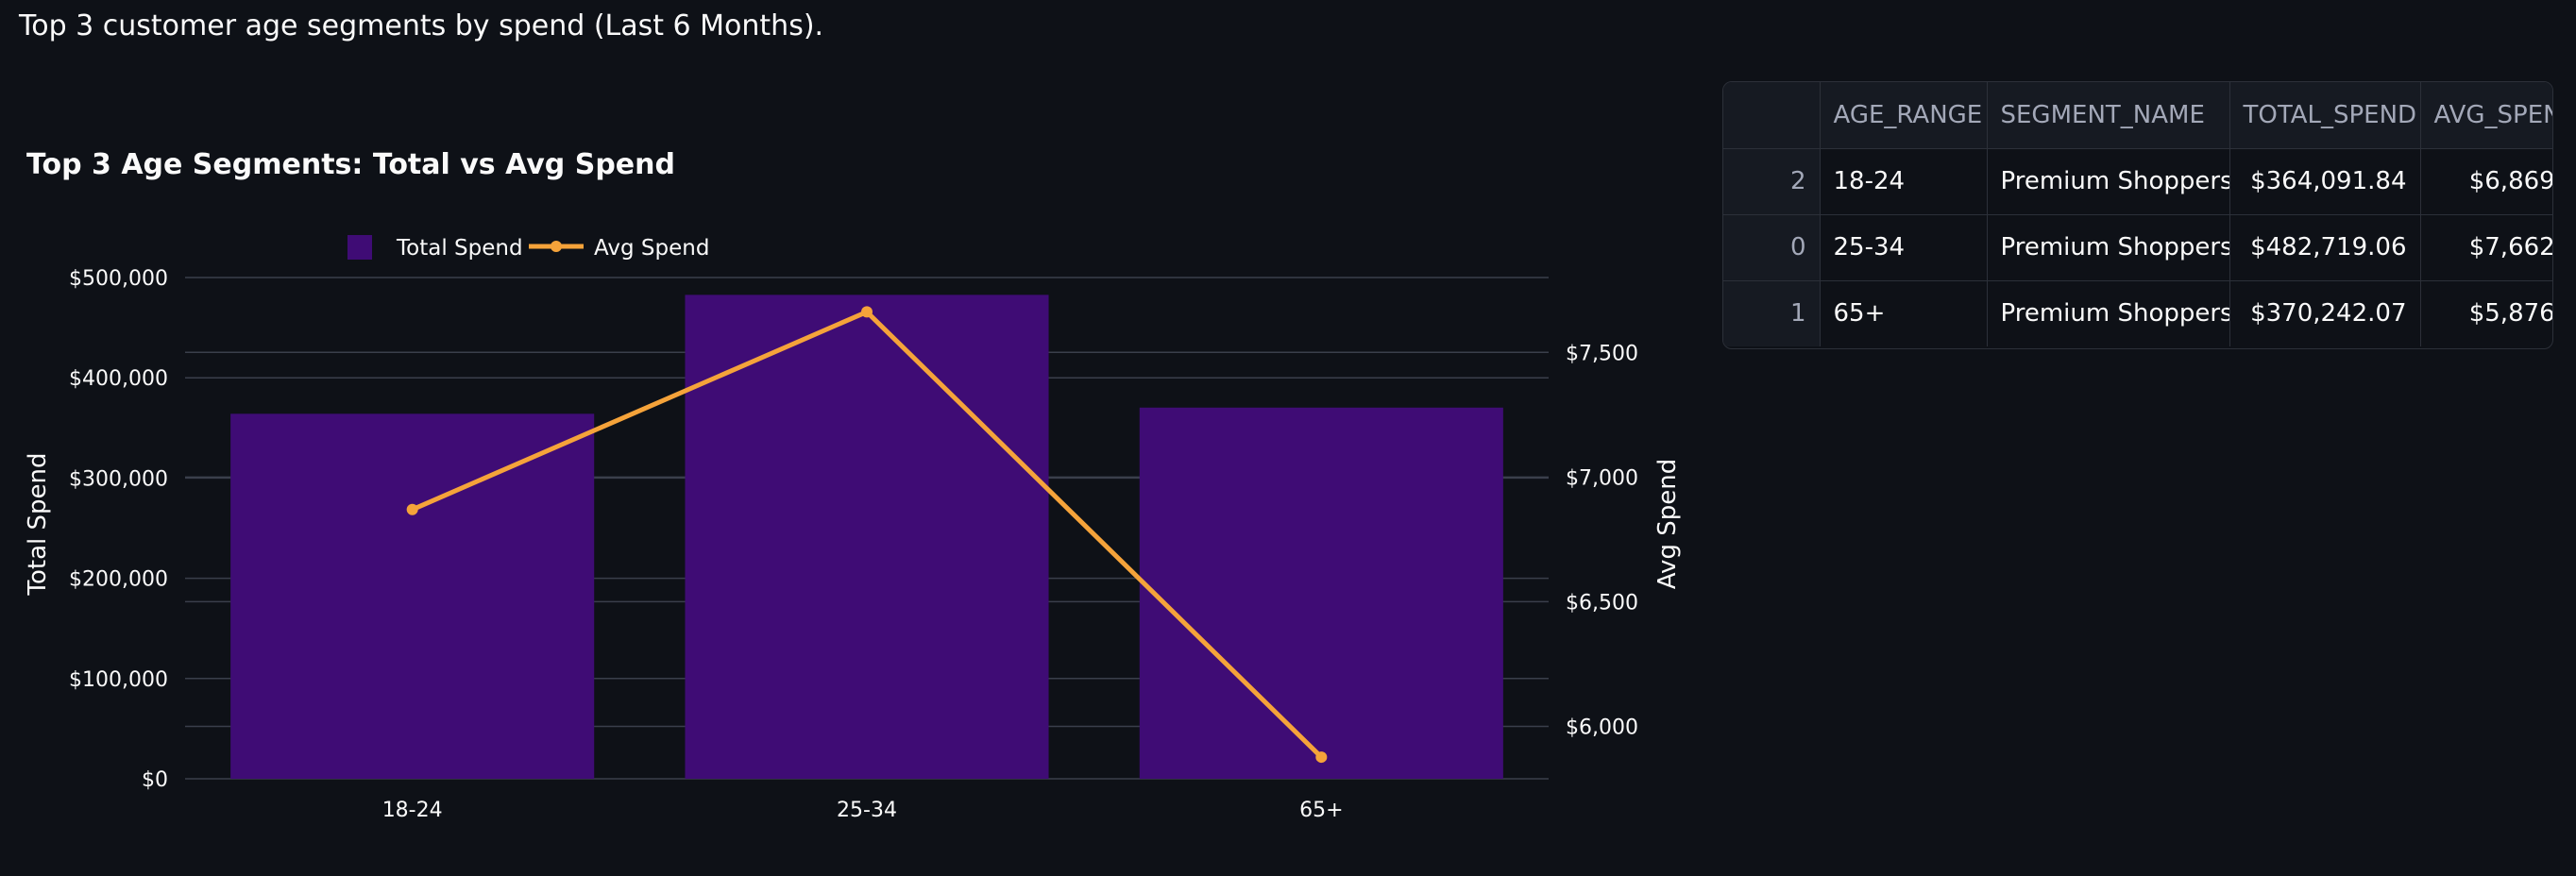  I want to click on y2-tick-label: $7,500, so click(1602, 353).